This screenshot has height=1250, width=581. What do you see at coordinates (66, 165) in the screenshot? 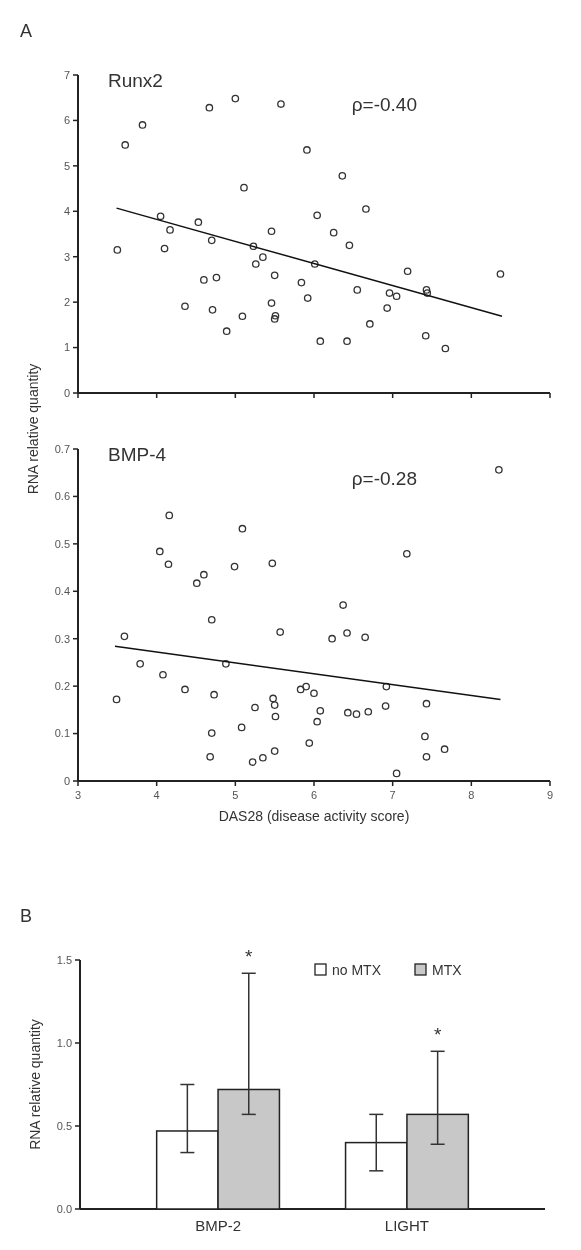
I see `y-tick-label: 5` at bounding box center [66, 165].